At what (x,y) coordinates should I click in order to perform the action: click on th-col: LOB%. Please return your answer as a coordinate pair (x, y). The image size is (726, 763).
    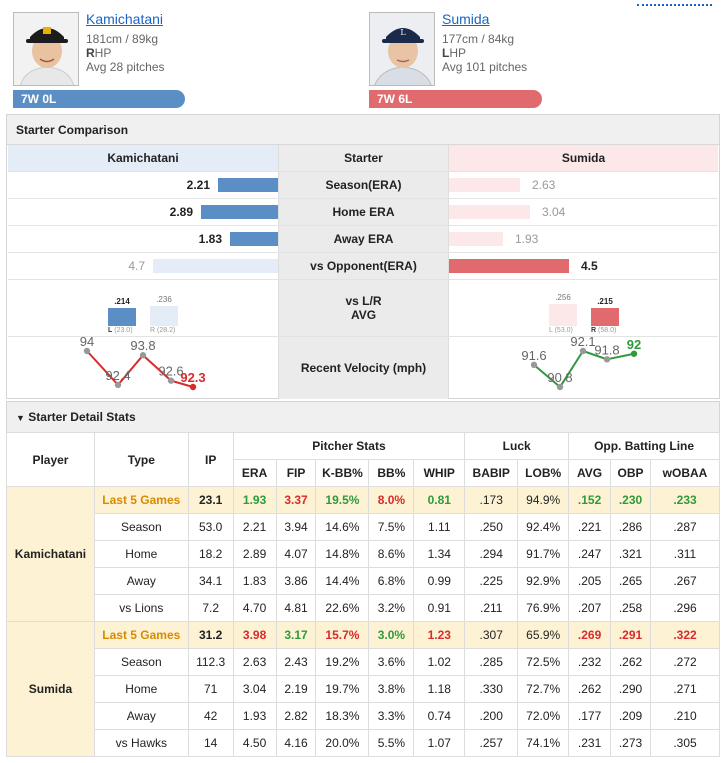
    Looking at the image, I should click on (543, 473).